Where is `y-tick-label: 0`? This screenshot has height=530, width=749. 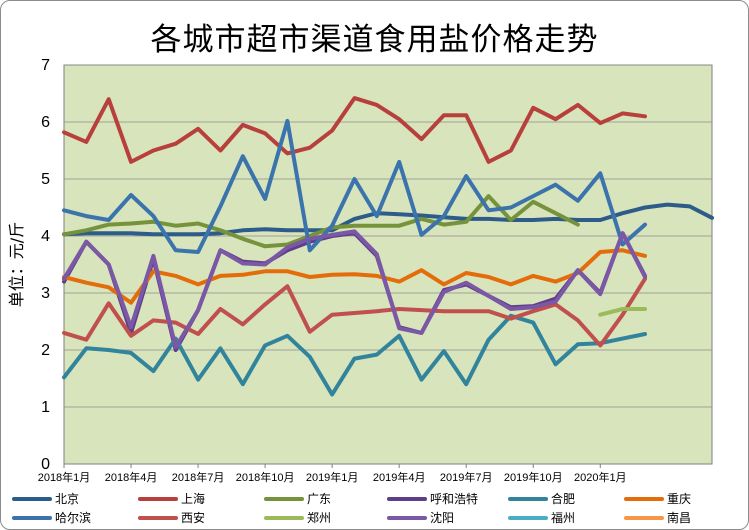
y-tick-label: 0 is located at coordinates (45, 464).